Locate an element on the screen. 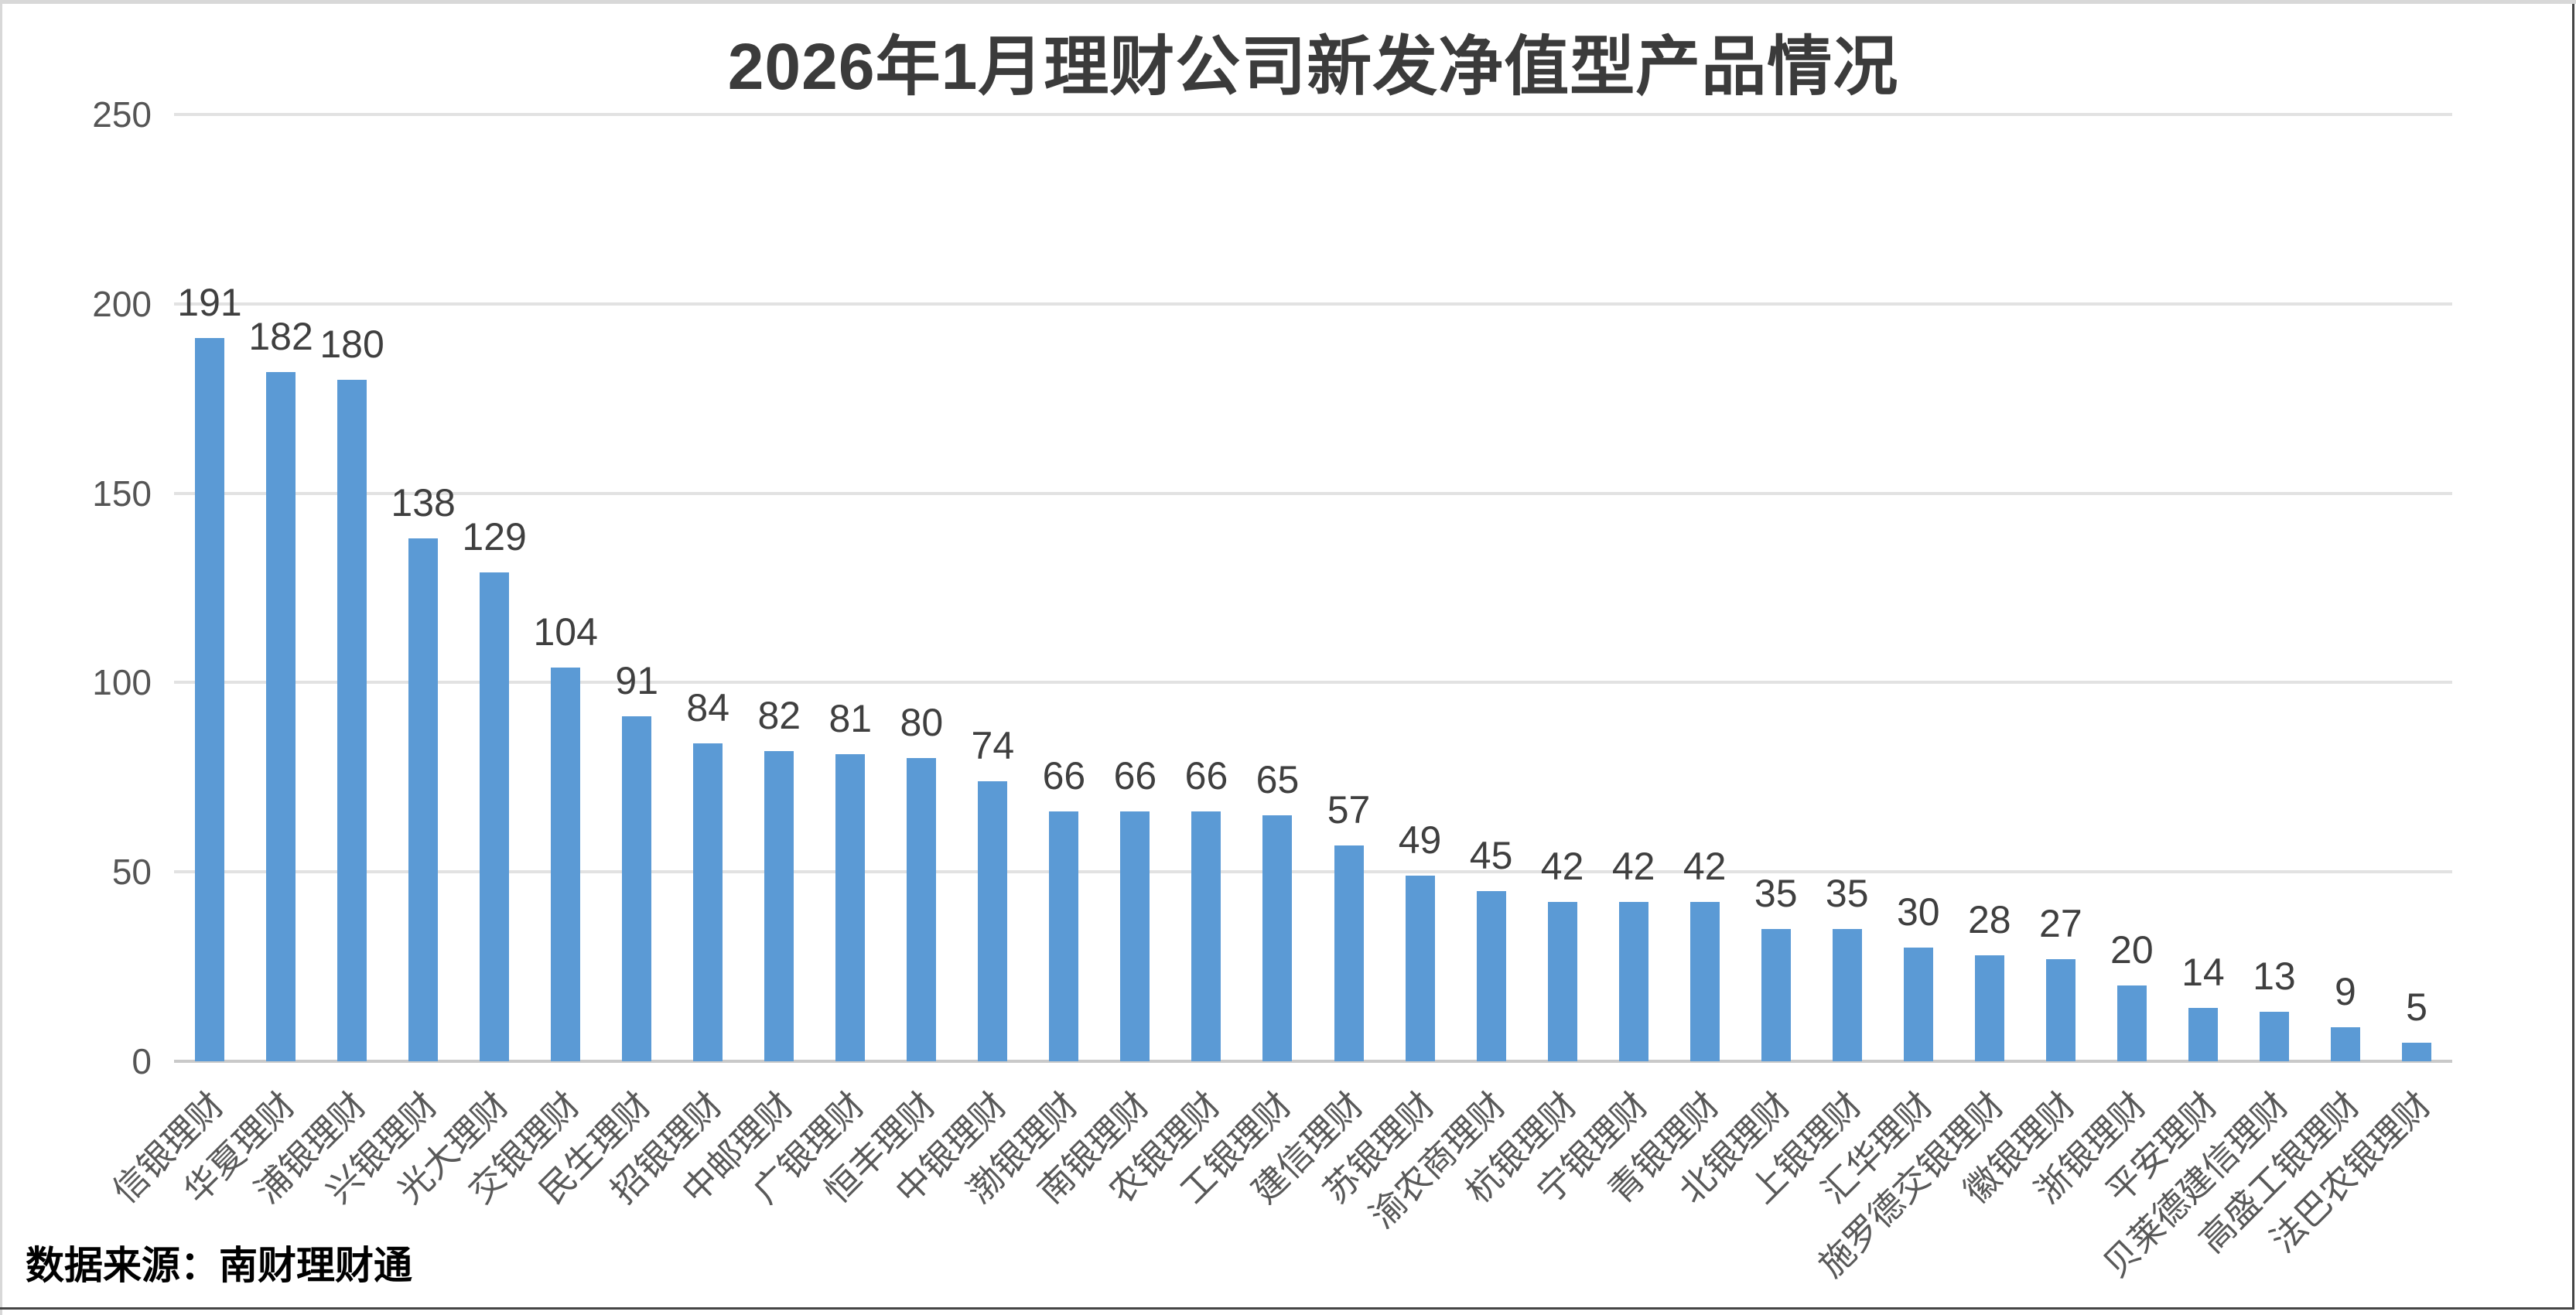 This screenshot has width=2576, height=1315. y-tick-label: 50 is located at coordinates (131, 872).